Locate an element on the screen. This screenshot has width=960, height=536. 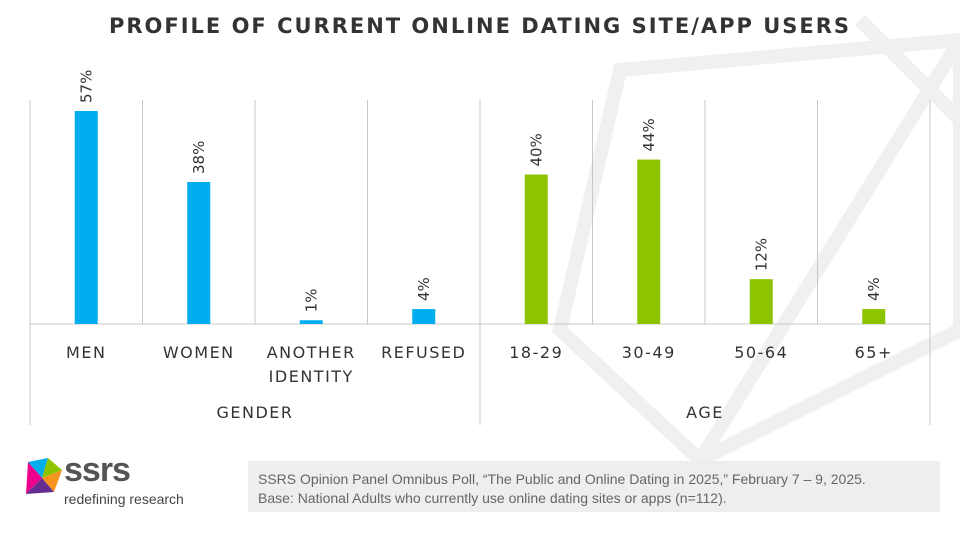
logo-tagline: redefining research is located at coordinates (124, 499).